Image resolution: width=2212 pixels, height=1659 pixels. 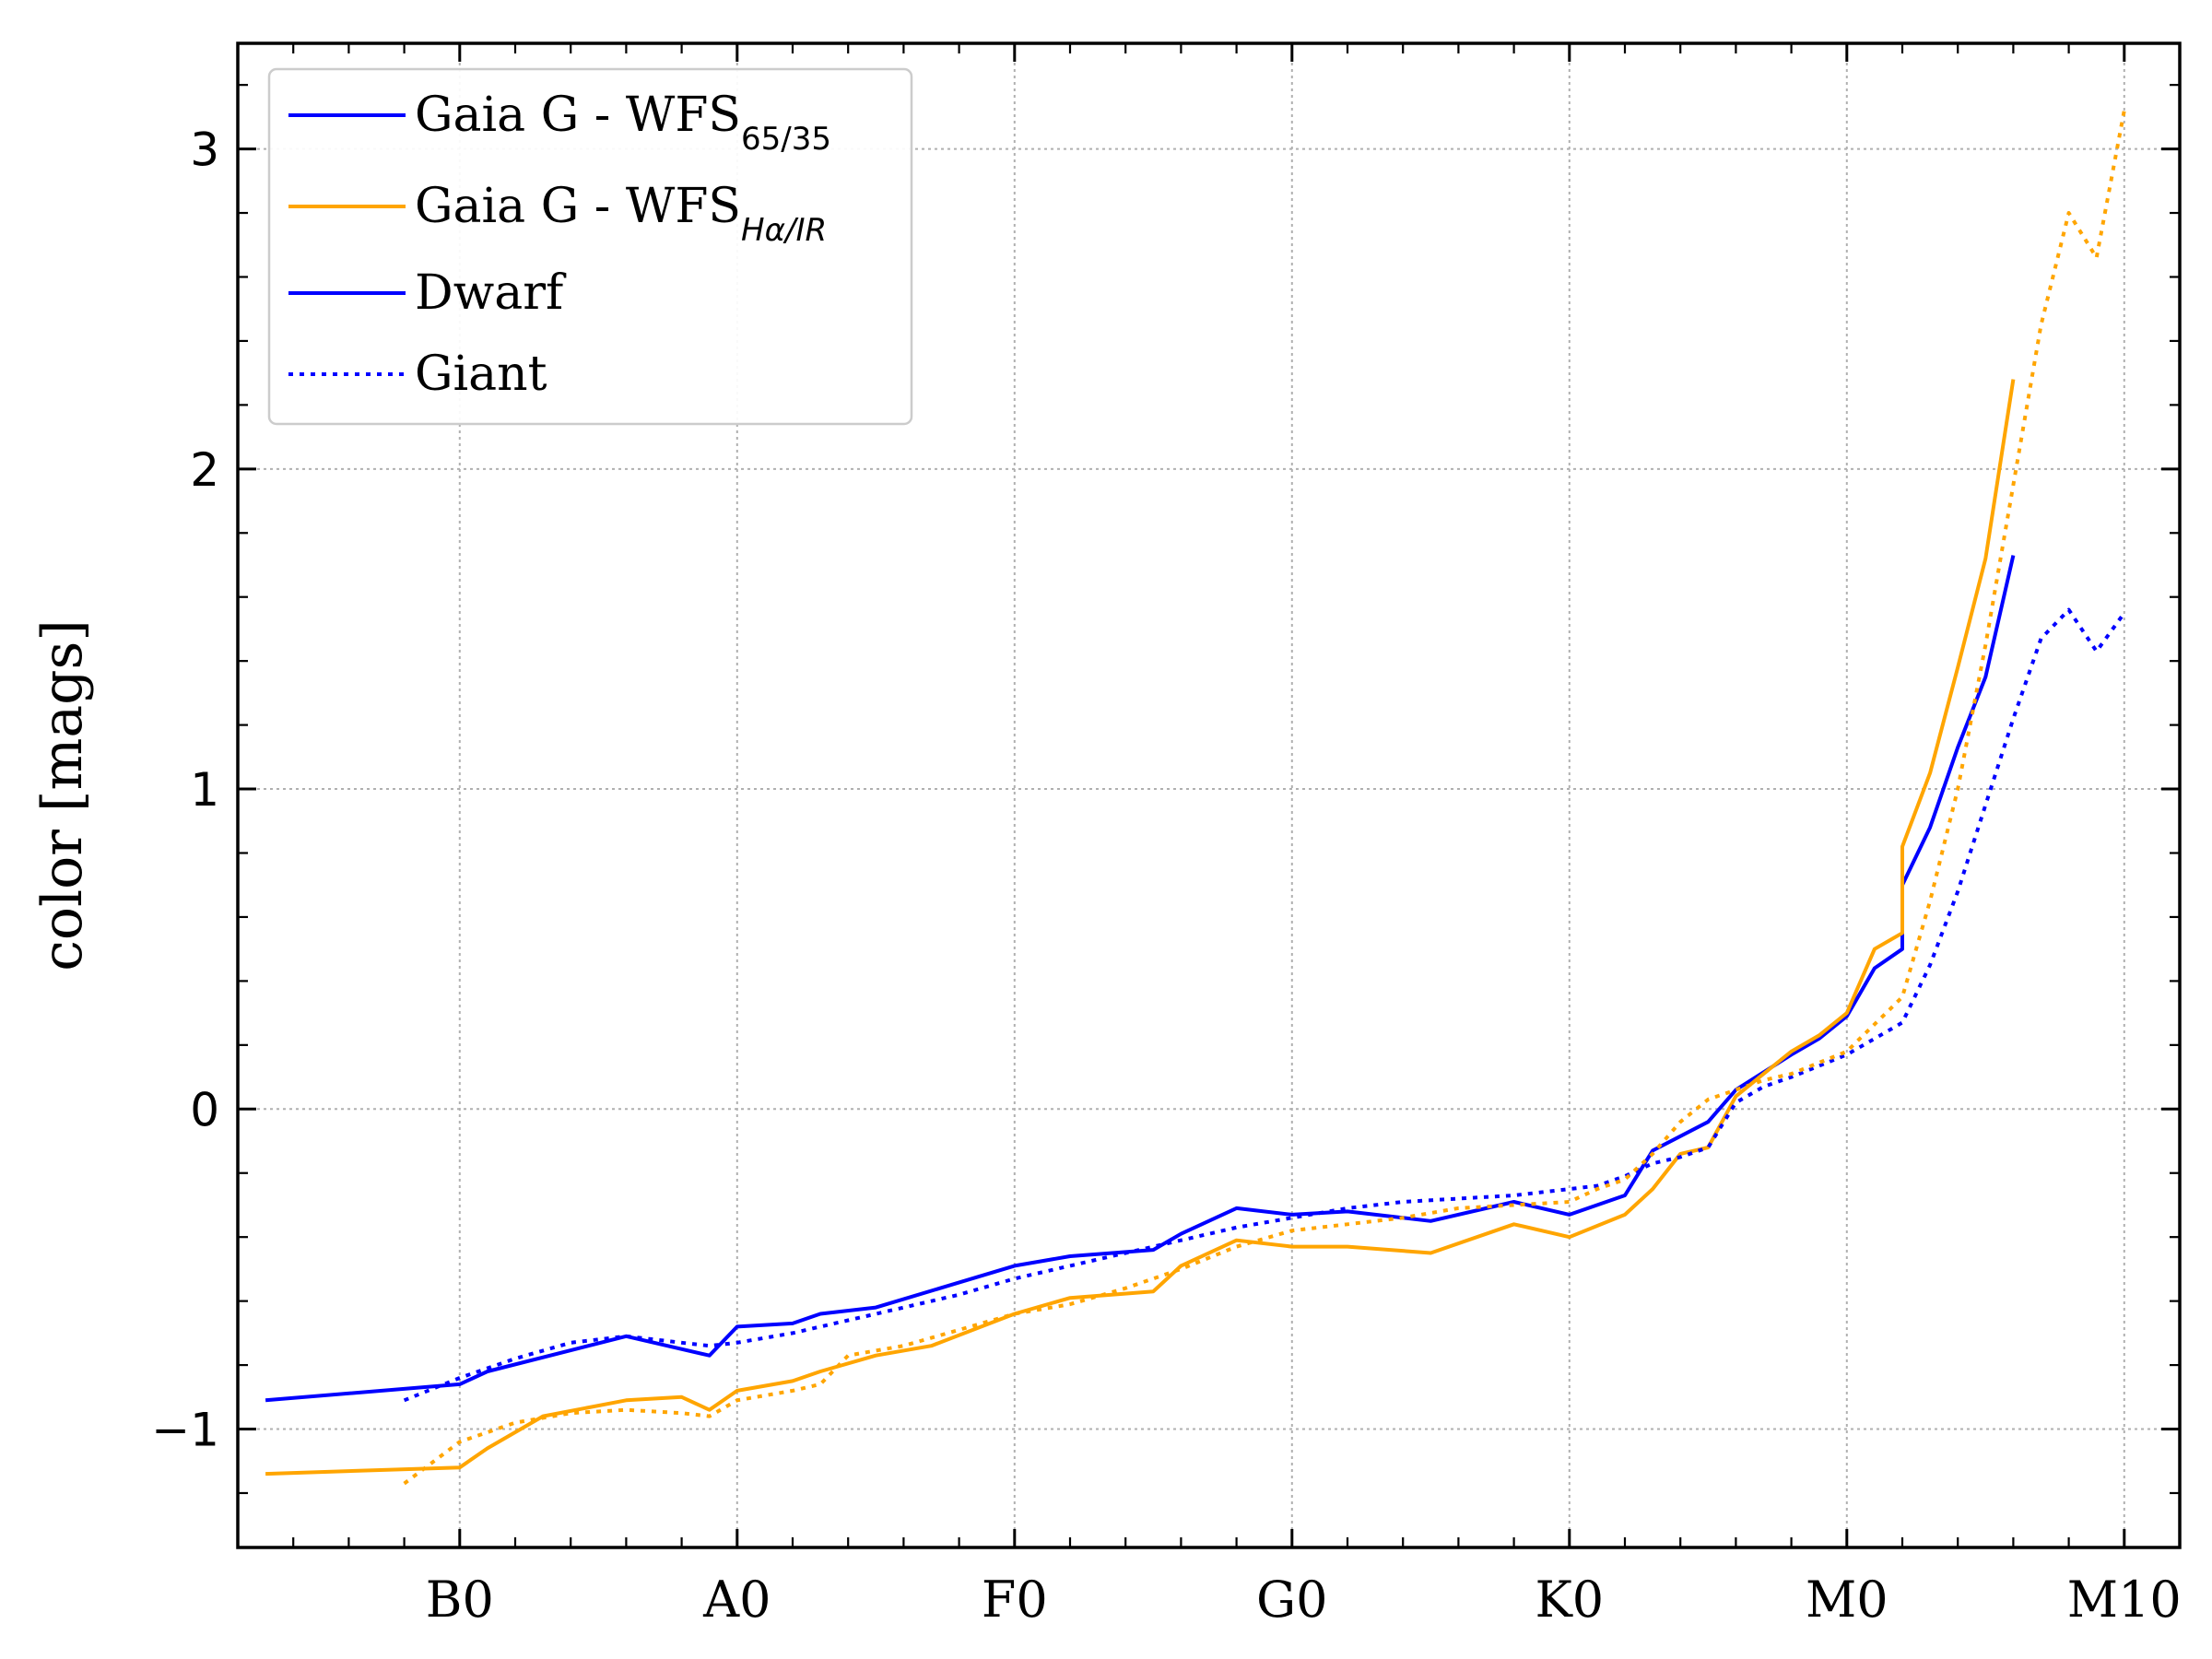 I want to click on legend-label-giant: Giant, so click(x=481, y=374).